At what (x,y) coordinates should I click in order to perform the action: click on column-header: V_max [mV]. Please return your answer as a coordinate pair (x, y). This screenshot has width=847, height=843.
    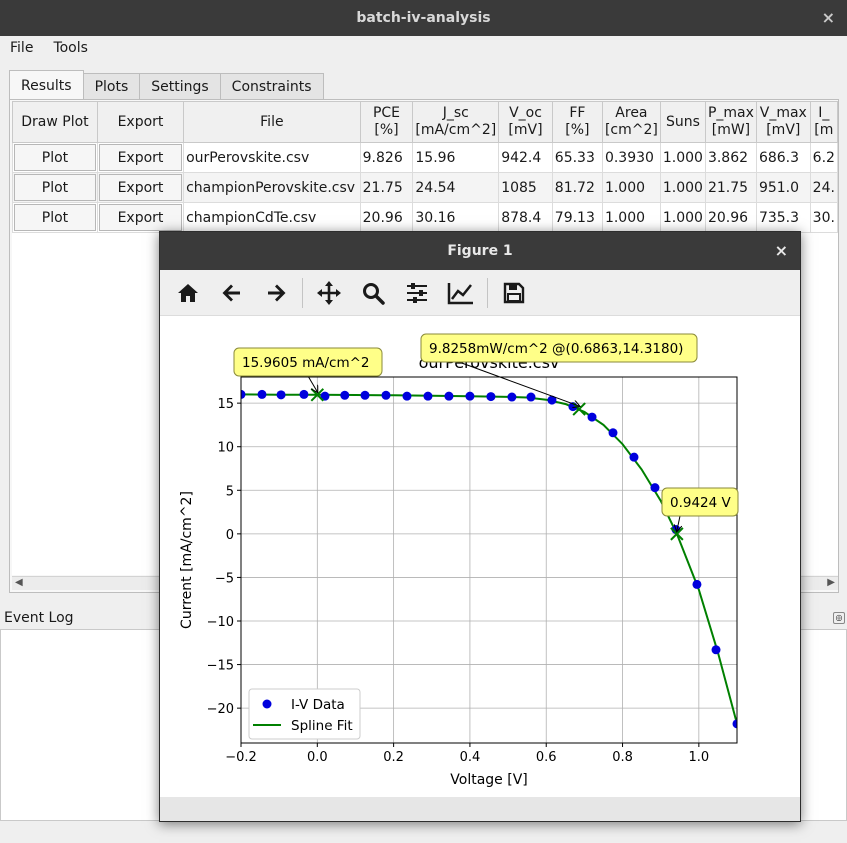
    Looking at the image, I should click on (783, 122).